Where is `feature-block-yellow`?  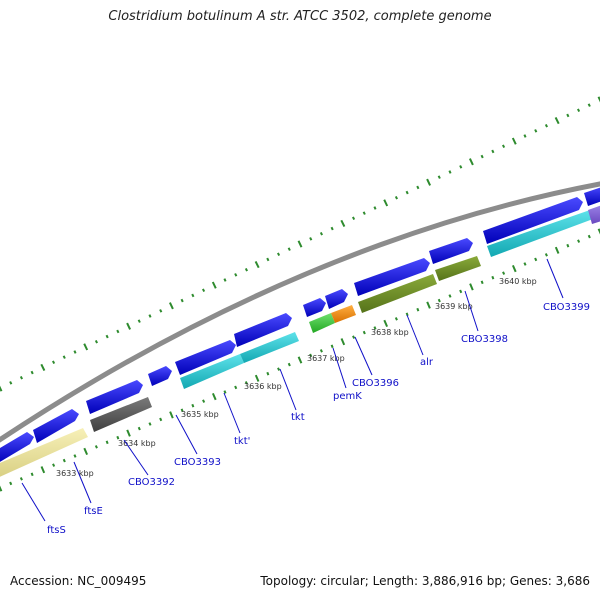 feature-block-yellow is located at coordinates (44, 452).